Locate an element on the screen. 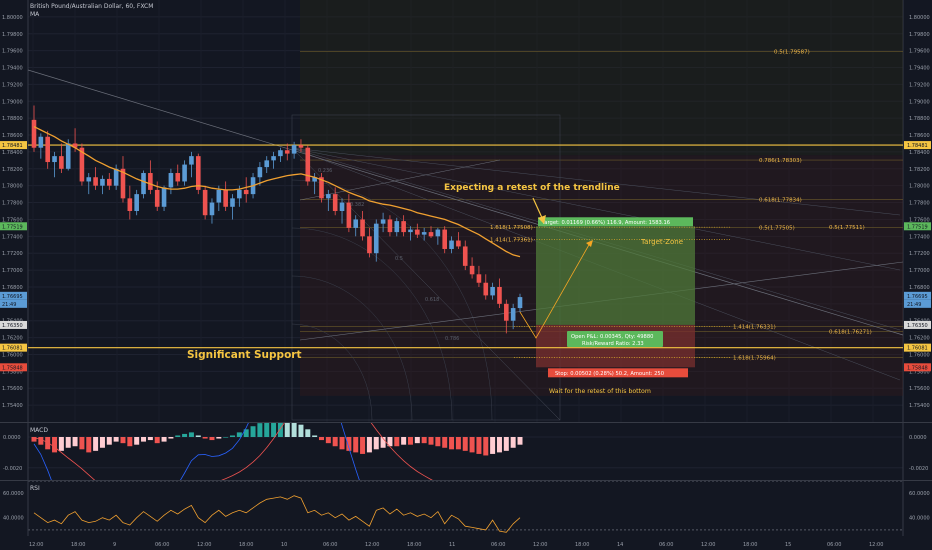 This screenshot has height=550, width=932. price-tick-label: 1.78000 is located at coordinates (12, 187).